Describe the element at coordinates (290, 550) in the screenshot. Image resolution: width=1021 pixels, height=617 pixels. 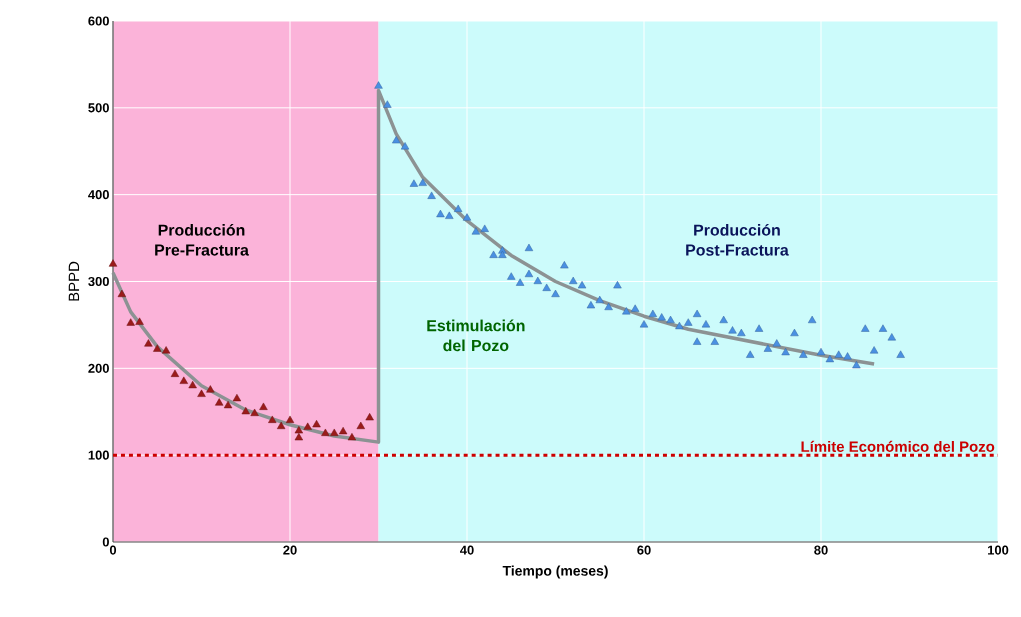
I see `x-tick-label: 20` at that location.